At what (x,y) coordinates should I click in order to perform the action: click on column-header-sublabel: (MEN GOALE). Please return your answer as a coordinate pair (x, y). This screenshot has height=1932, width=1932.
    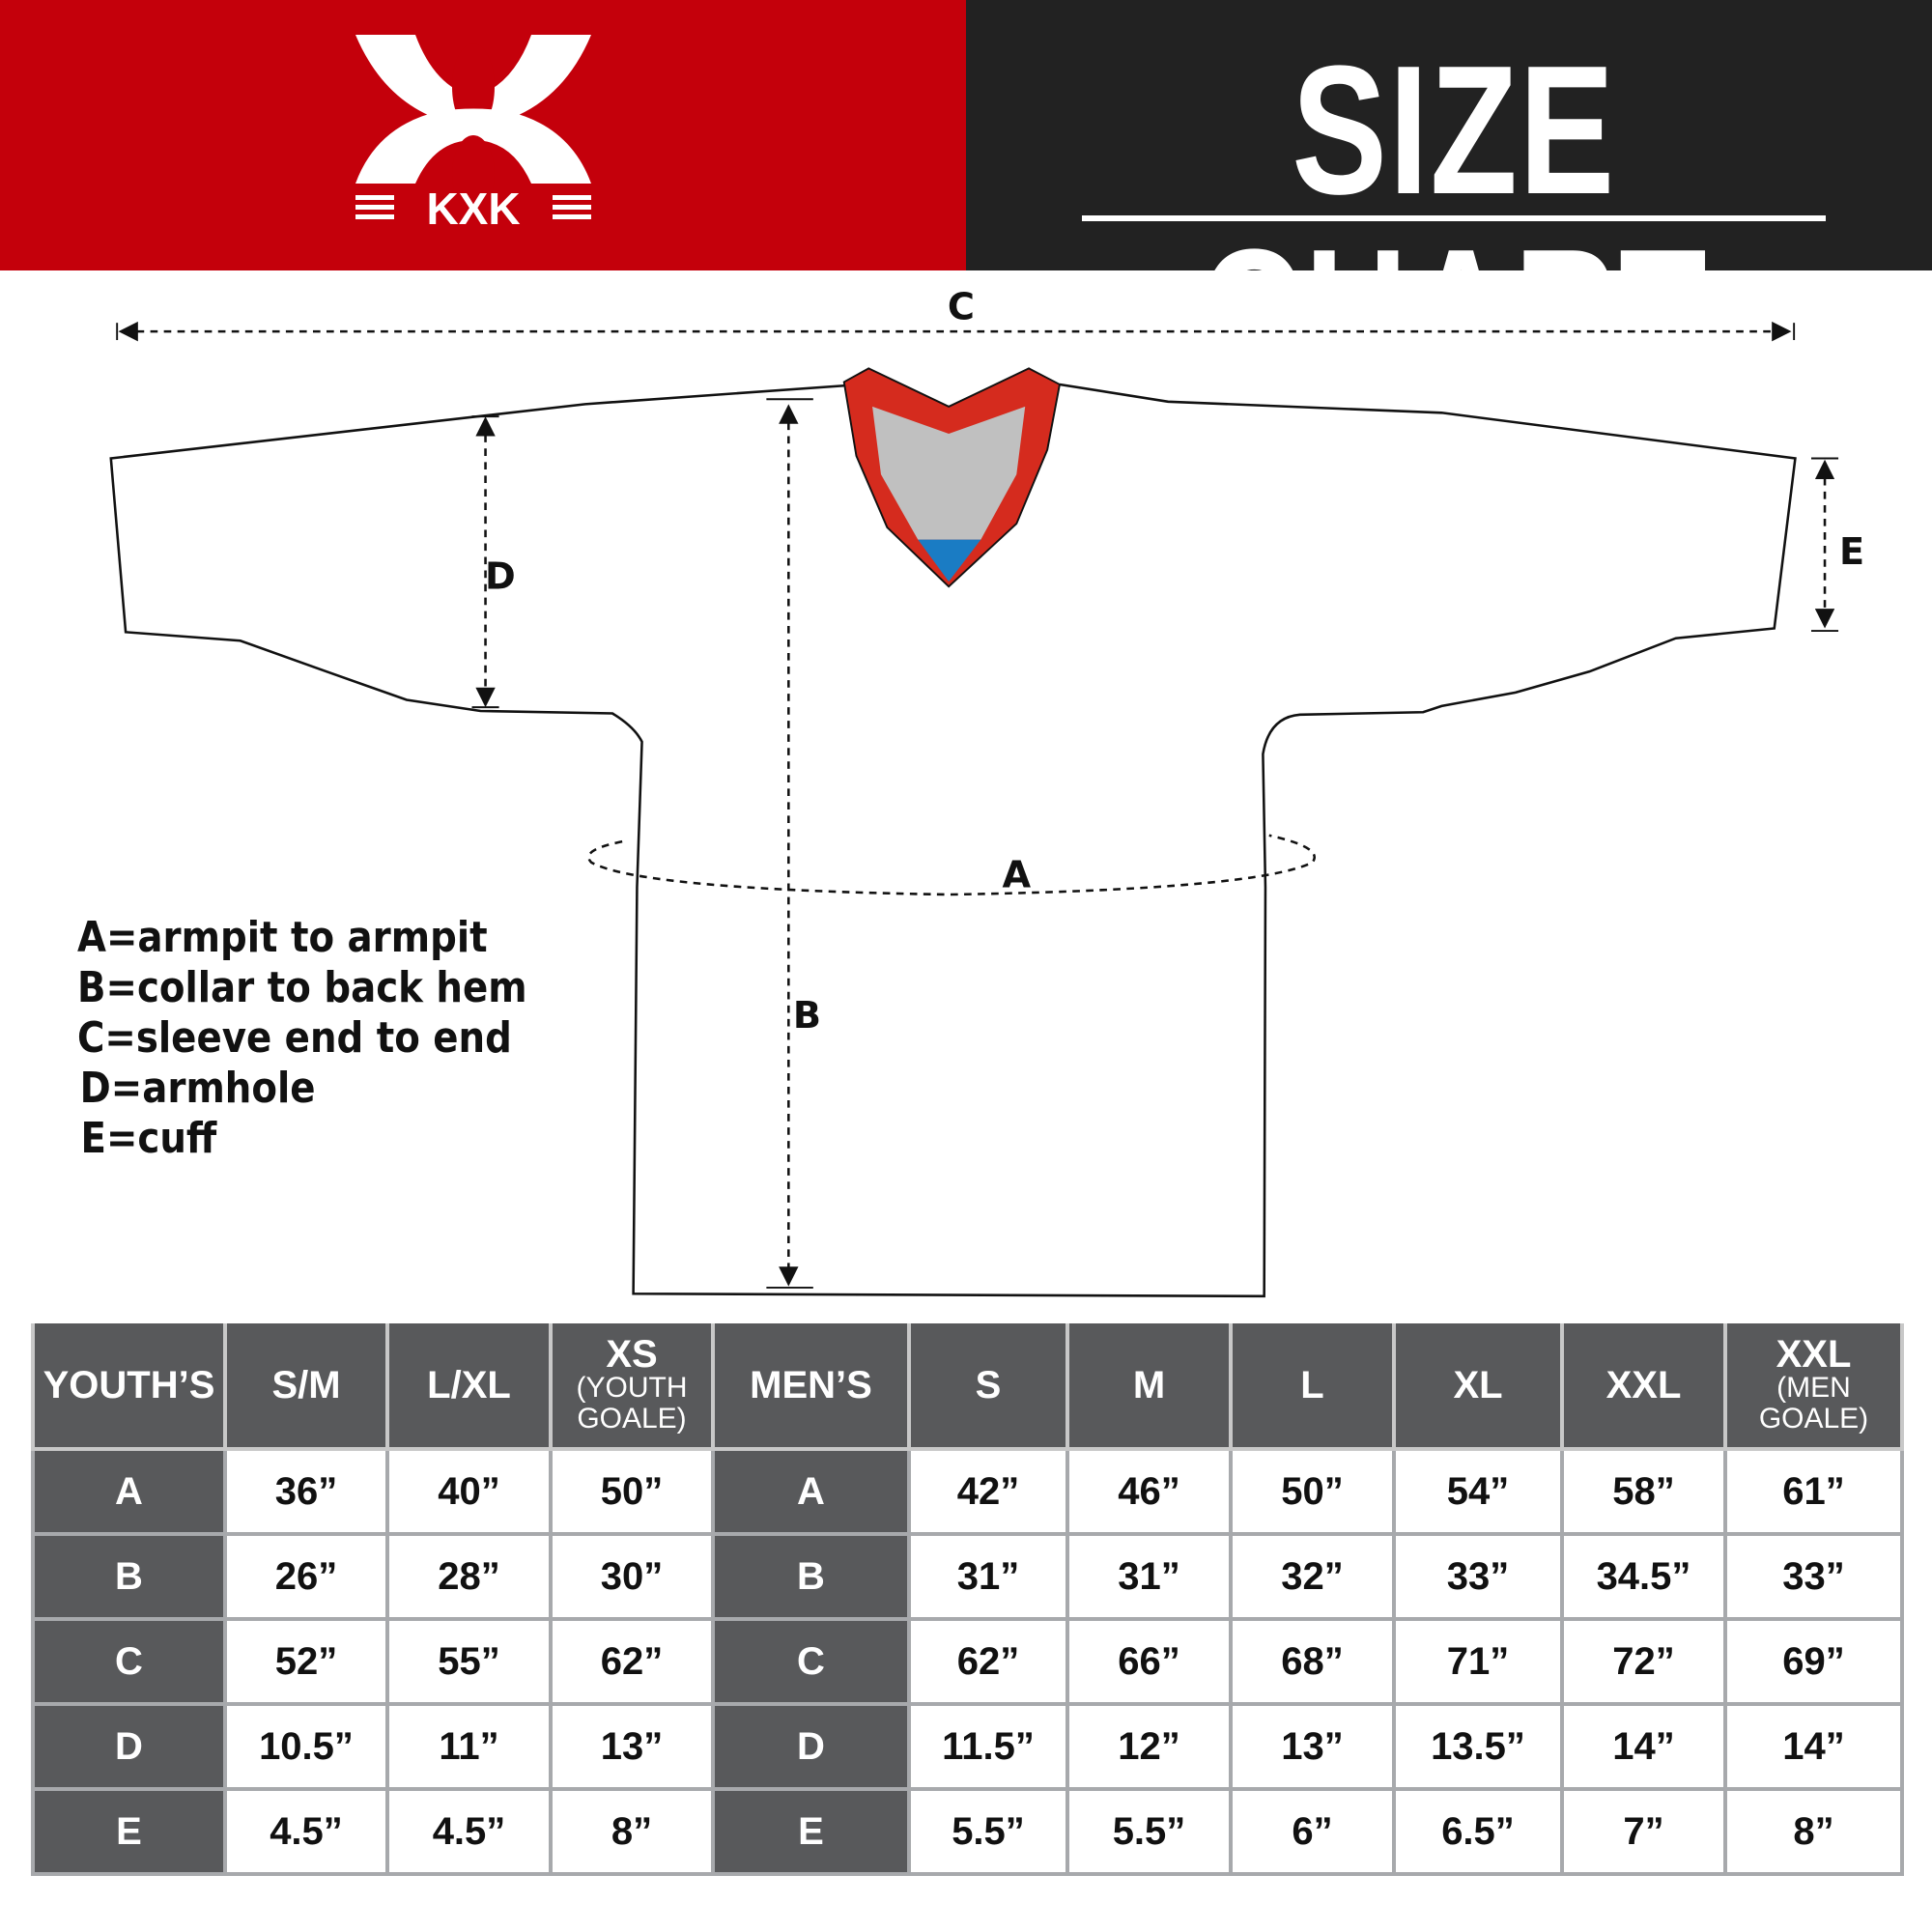
    Looking at the image, I should click on (1813, 1403).